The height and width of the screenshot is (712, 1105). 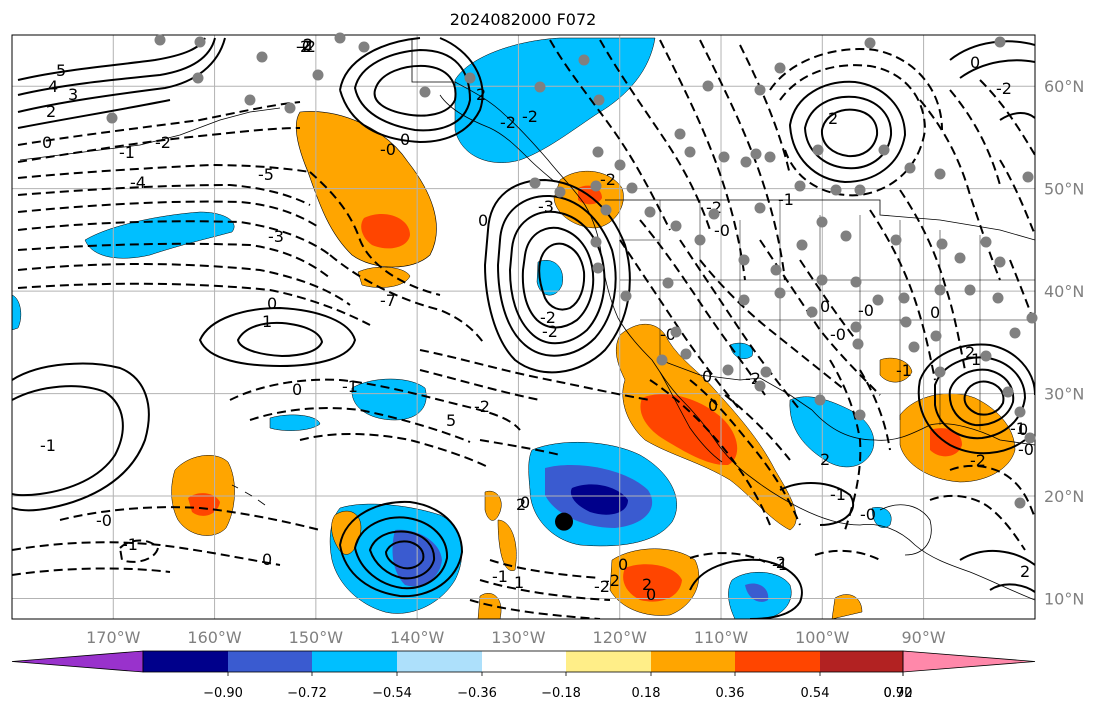 What do you see at coordinates (546, 206) in the screenshot?
I see `contour-label: -3` at bounding box center [546, 206].